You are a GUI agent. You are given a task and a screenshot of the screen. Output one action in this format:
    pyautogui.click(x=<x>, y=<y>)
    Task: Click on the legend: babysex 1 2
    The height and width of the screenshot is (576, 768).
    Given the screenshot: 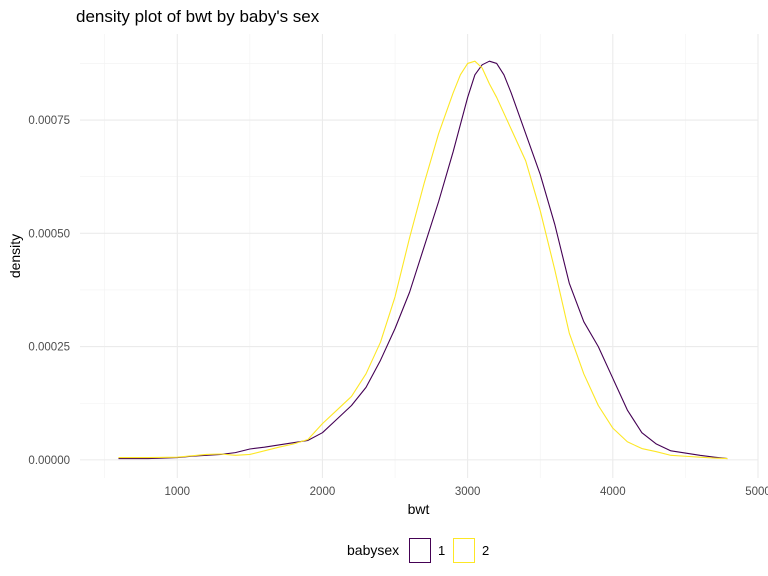 What is the action you would take?
    pyautogui.click(x=418, y=550)
    